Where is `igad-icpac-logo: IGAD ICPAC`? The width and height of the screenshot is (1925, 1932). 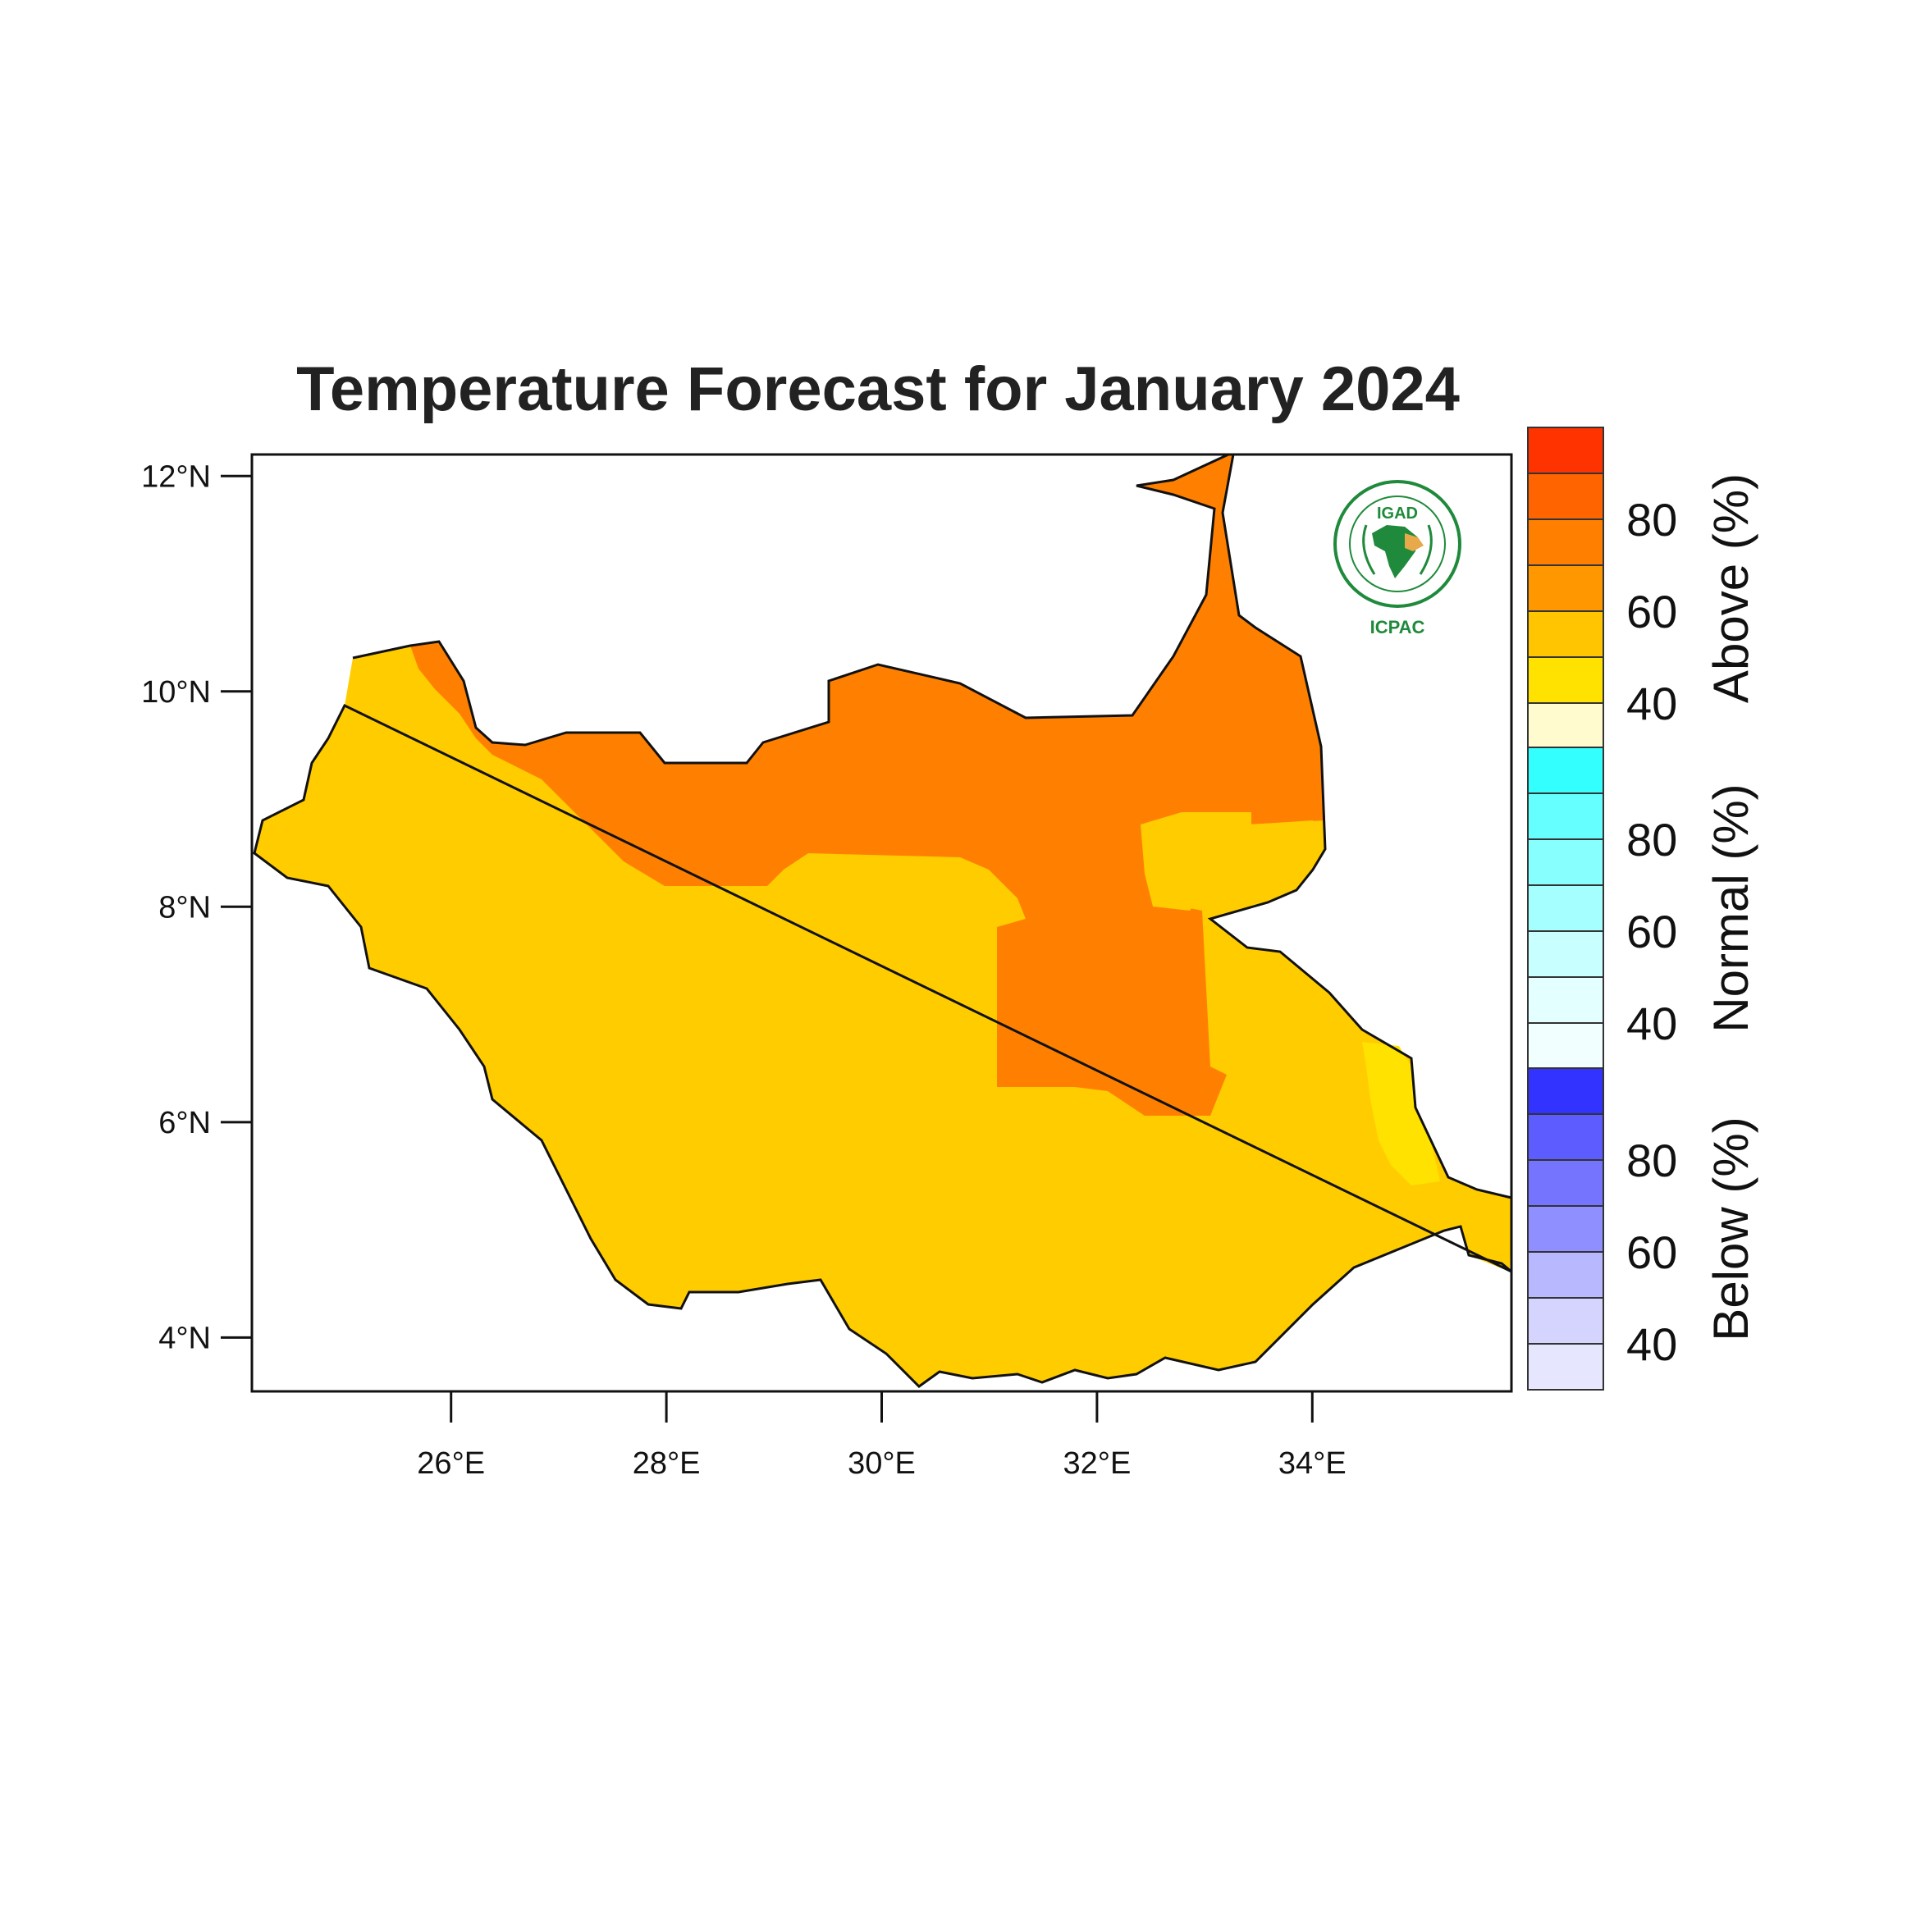
igad-icpac-logo: IGAD ICPAC is located at coordinates (1397, 558).